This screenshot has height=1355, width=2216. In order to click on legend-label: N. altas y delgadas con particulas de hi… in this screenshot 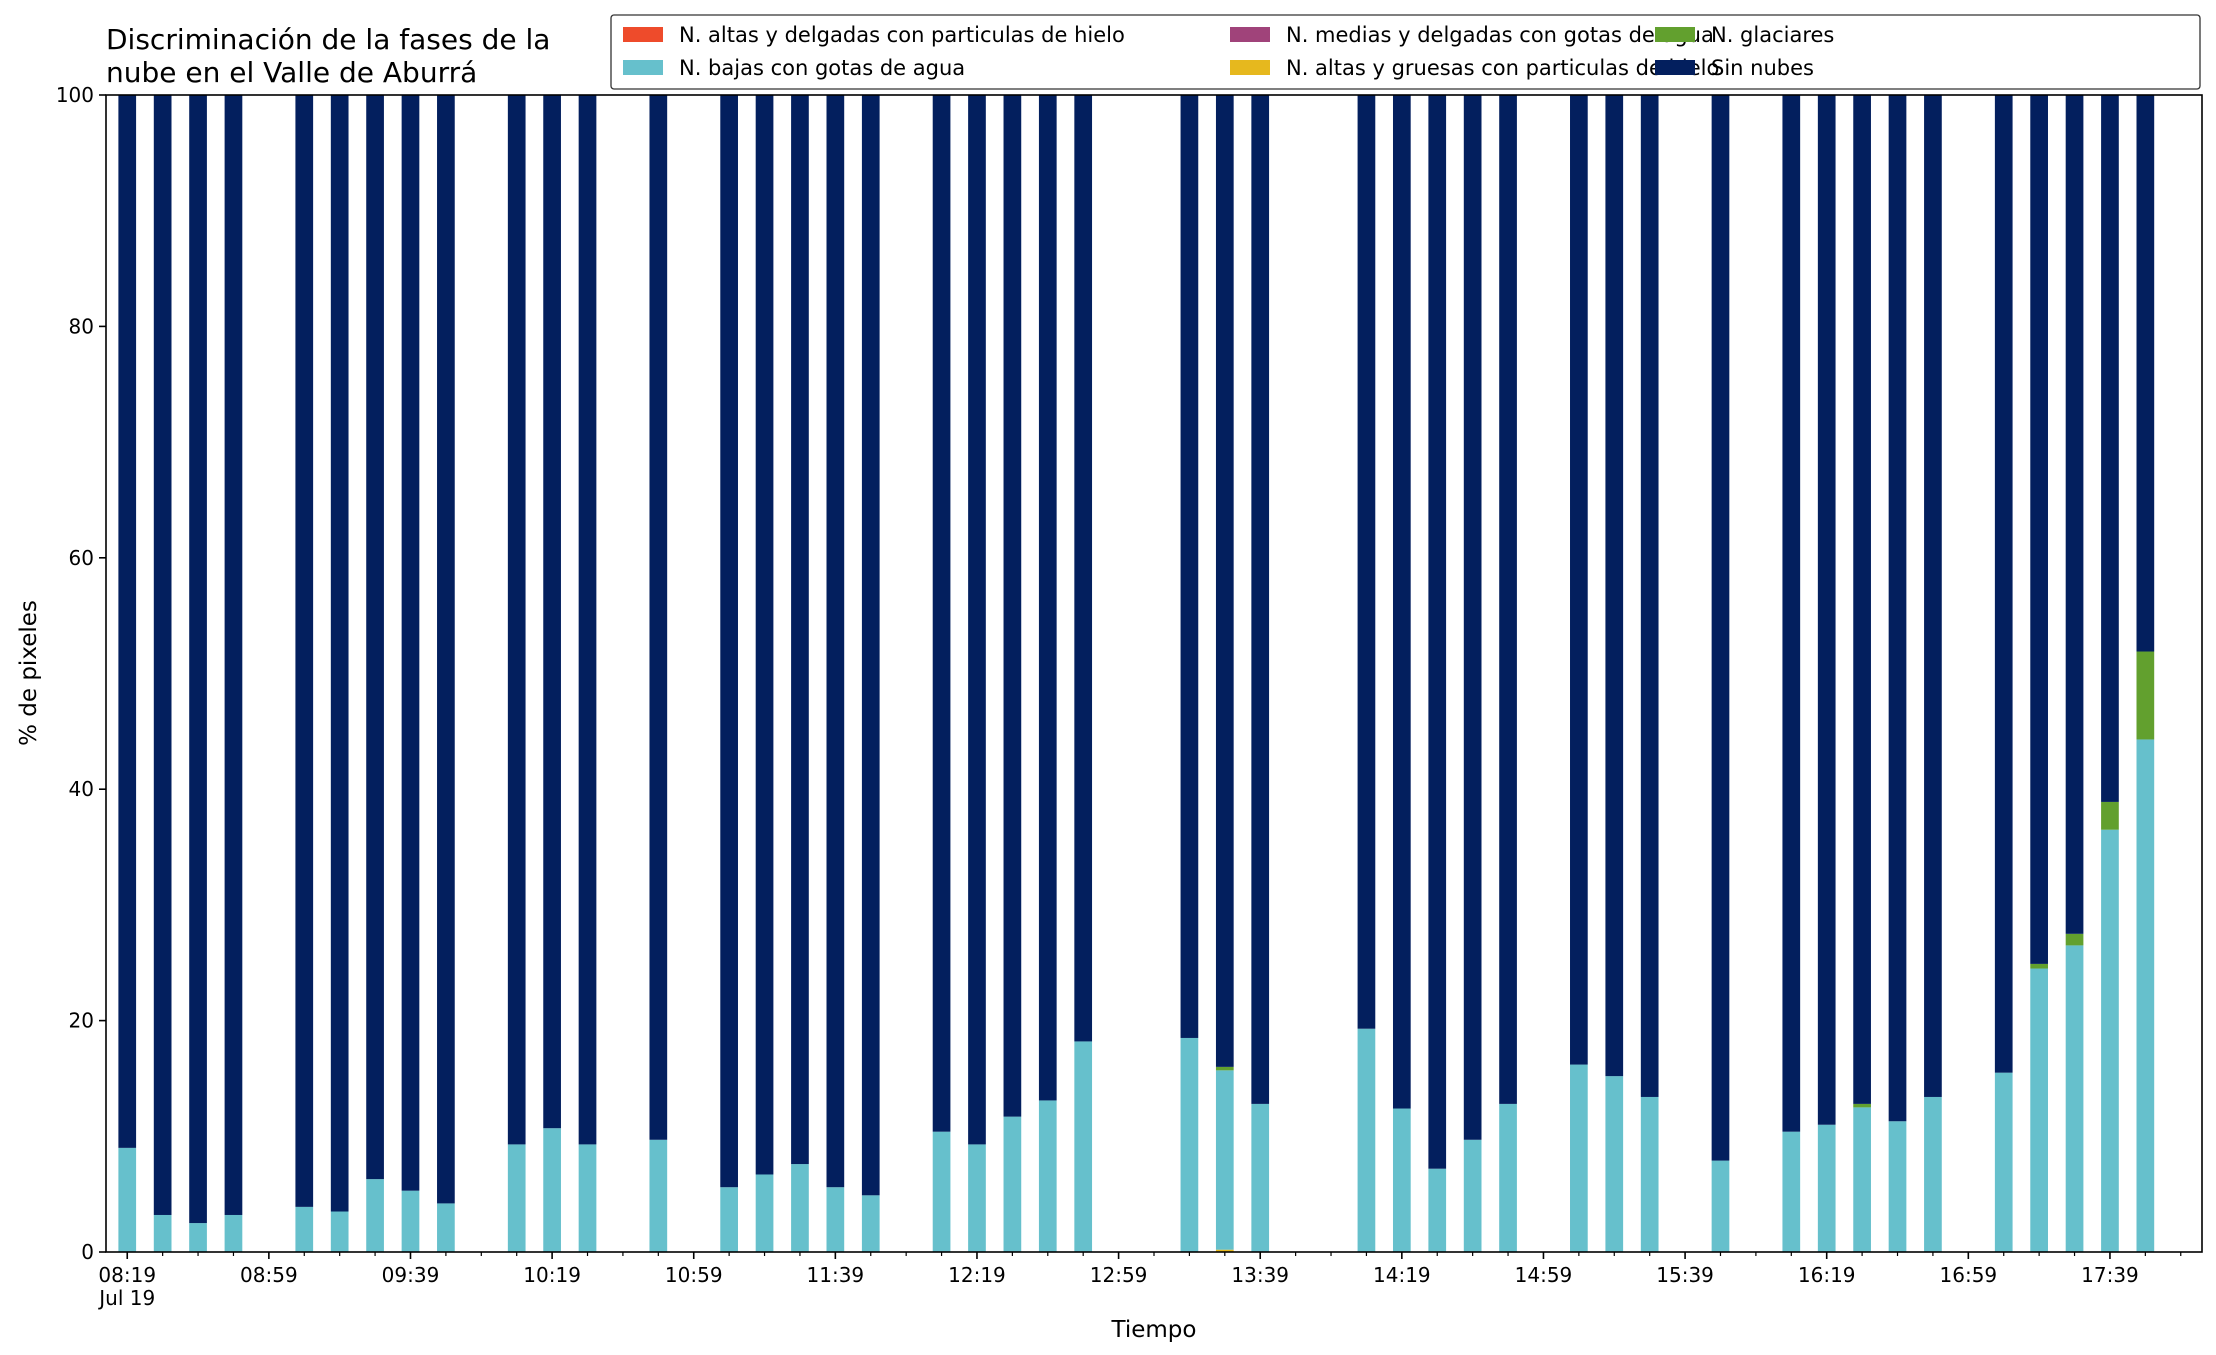, I will do `click(902, 35)`.